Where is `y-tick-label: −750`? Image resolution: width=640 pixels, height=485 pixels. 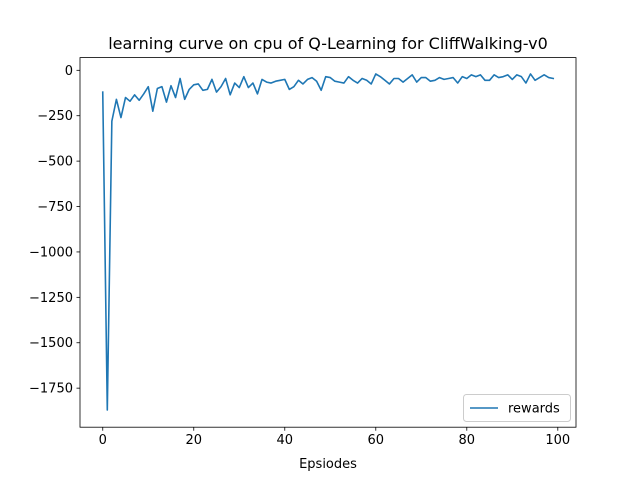
y-tick-label: −750 is located at coordinates (55, 207).